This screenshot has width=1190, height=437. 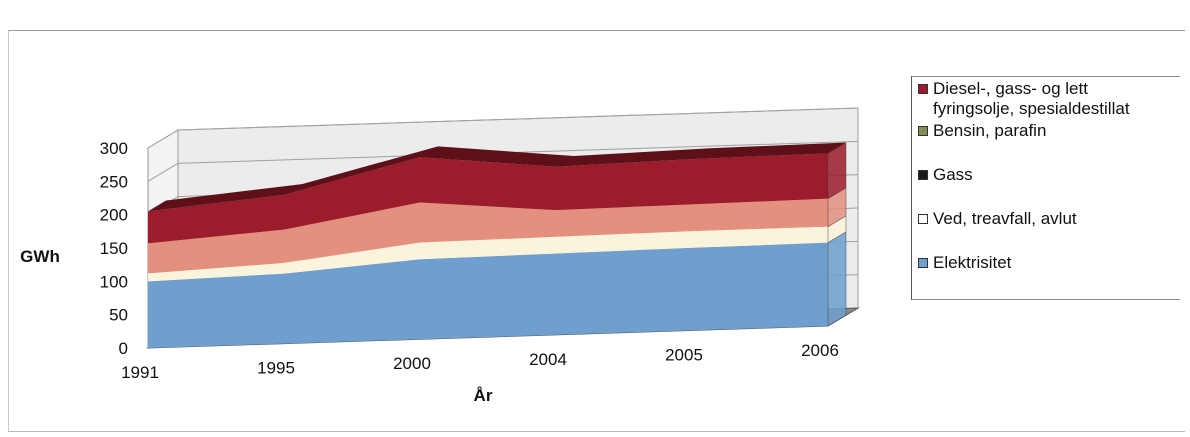 I want to click on x-tick-label: 2004, so click(x=548, y=359).